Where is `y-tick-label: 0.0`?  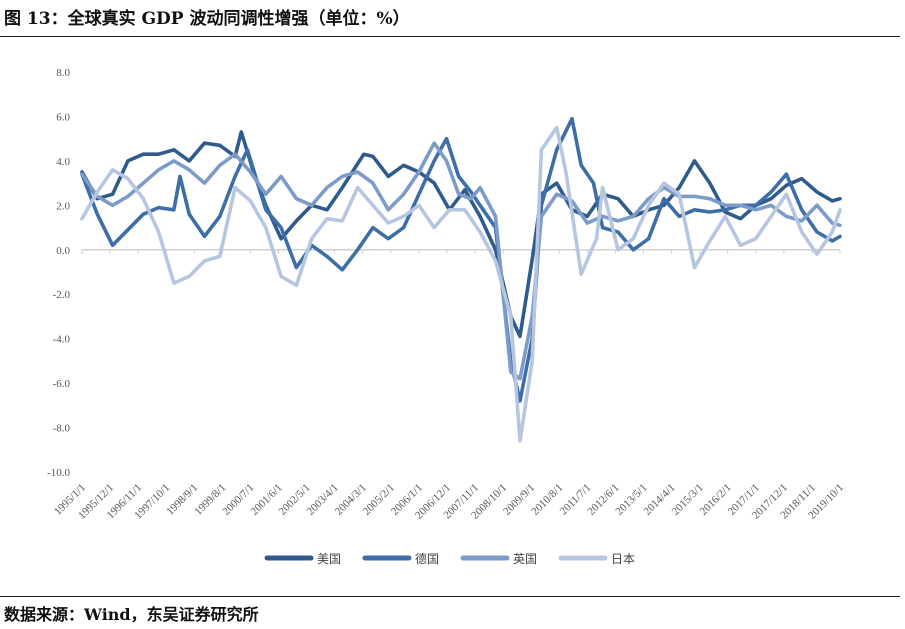
y-tick-label: 0.0 is located at coordinates (63, 251).